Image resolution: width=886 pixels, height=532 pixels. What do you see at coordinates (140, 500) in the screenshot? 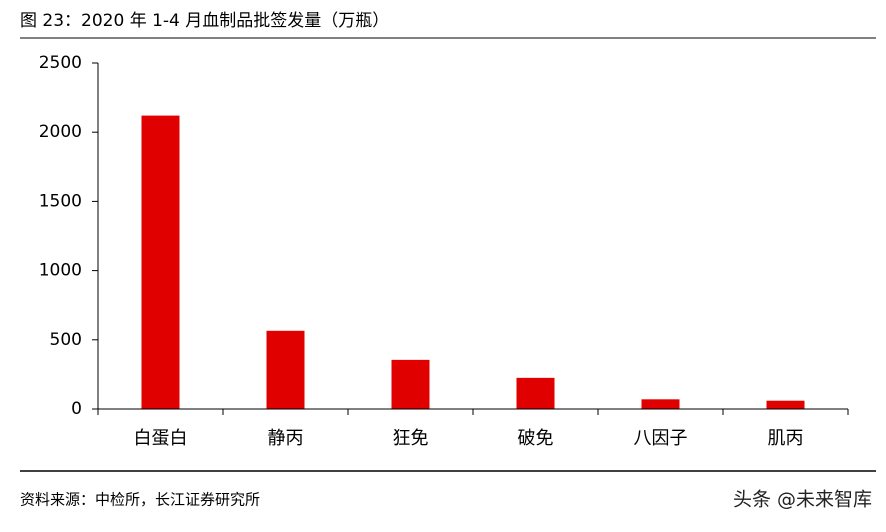
I see `source-note: 资料来源：中检所，长江证券研究所` at bounding box center [140, 500].